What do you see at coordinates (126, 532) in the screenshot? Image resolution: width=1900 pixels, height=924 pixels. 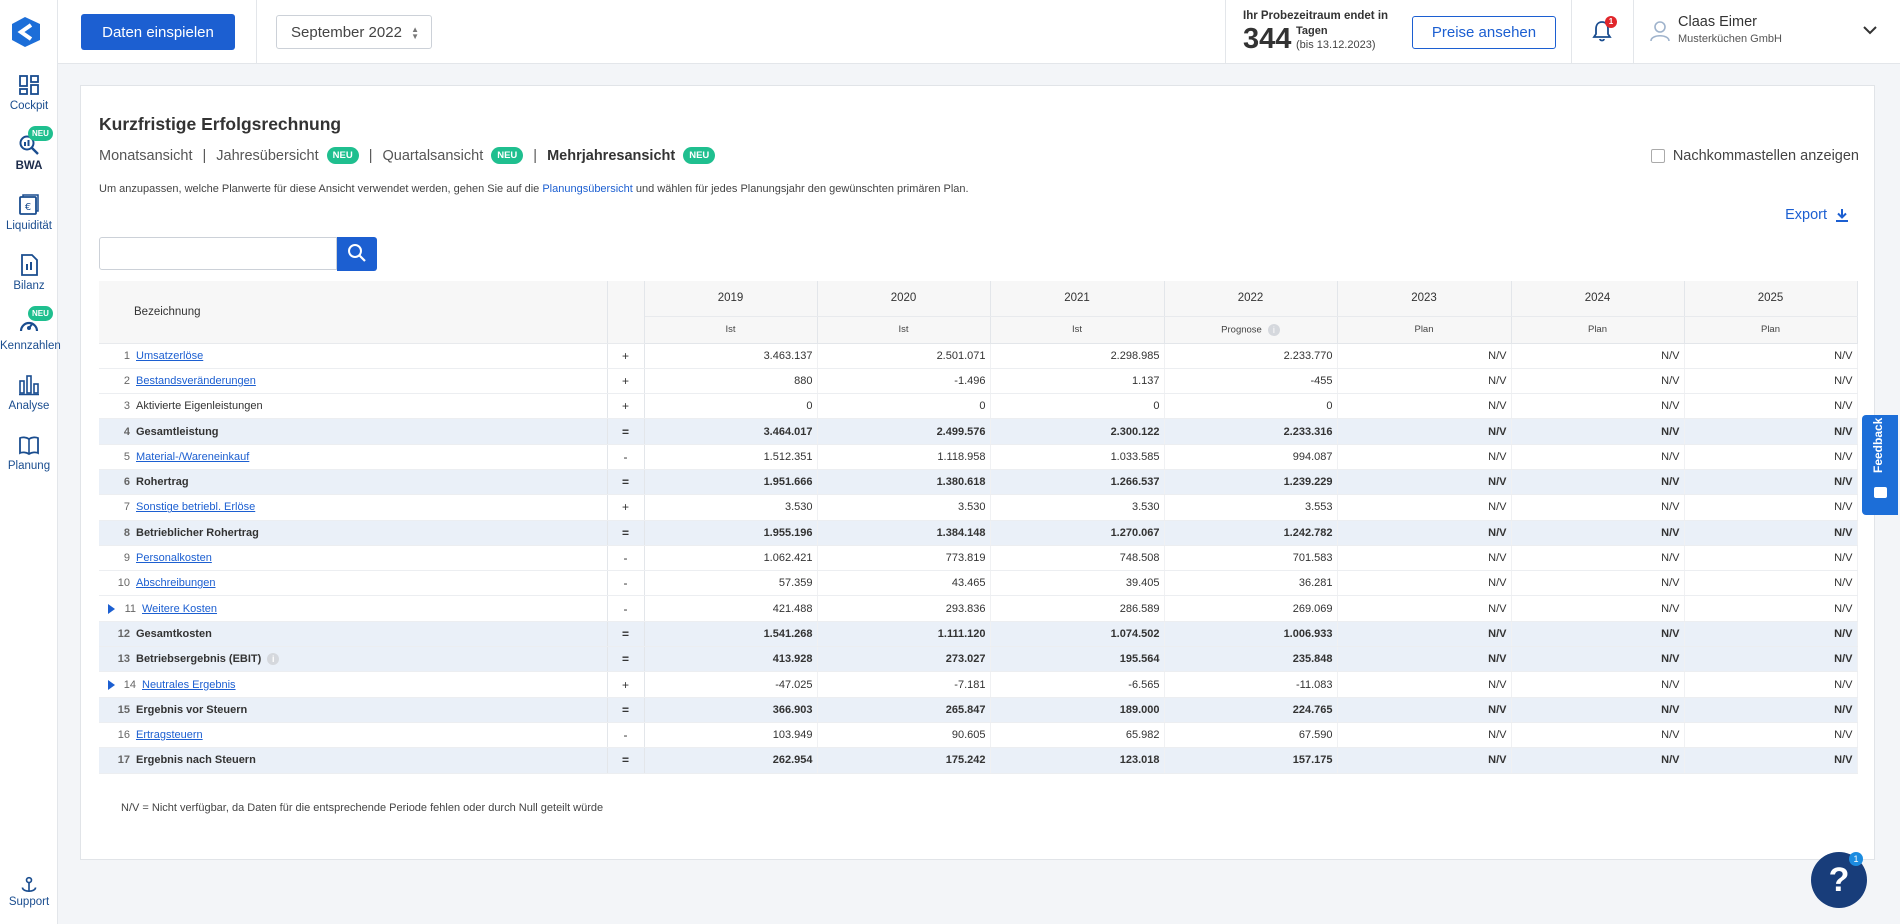 I see `row-number: 8` at bounding box center [126, 532].